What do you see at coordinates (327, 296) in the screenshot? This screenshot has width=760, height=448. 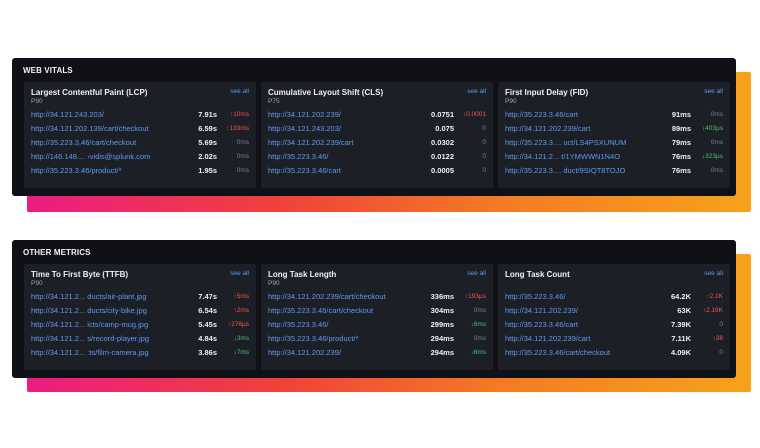 I see `url-link: http://34.121.202.239/cart/checkout` at bounding box center [327, 296].